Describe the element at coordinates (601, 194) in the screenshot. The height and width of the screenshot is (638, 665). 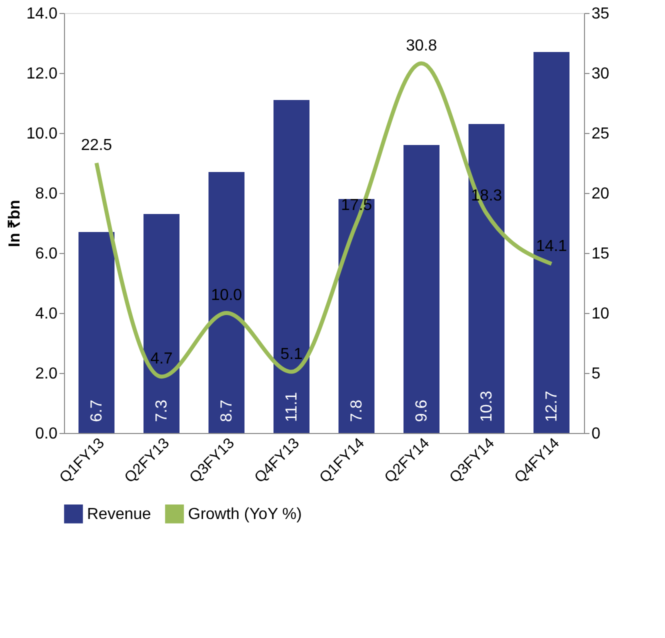
I see `y2-tick-label: 20` at that location.